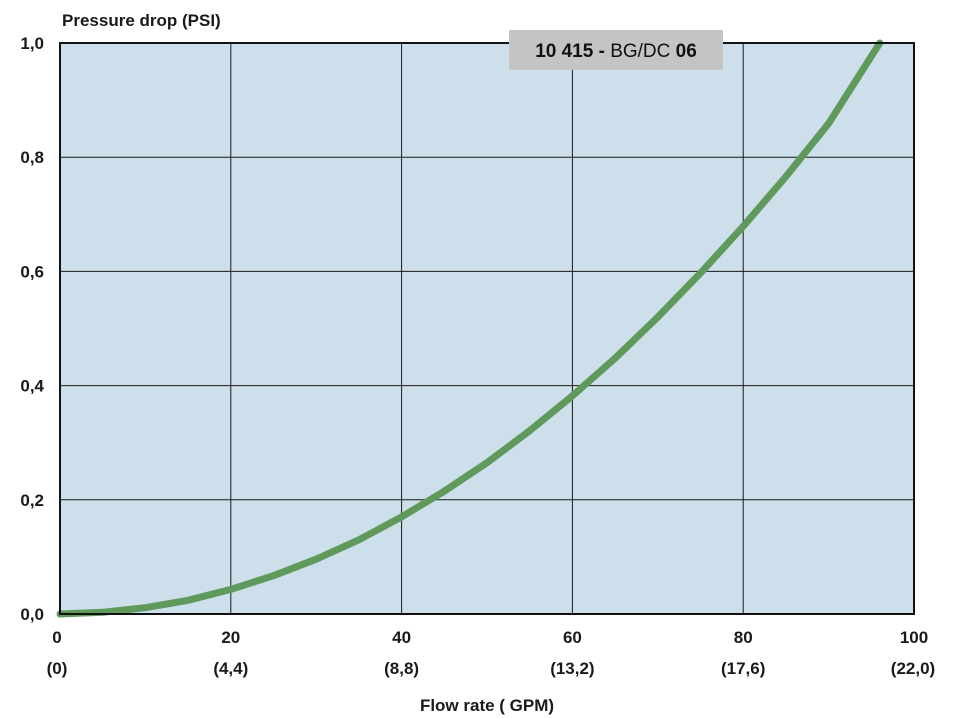 The width and height of the screenshot is (960, 718). Describe the element at coordinates (32, 329) in the screenshot. I see `y-tick-labels: 0,0 0,2 0,4 0,6 0,8 1,0` at that location.